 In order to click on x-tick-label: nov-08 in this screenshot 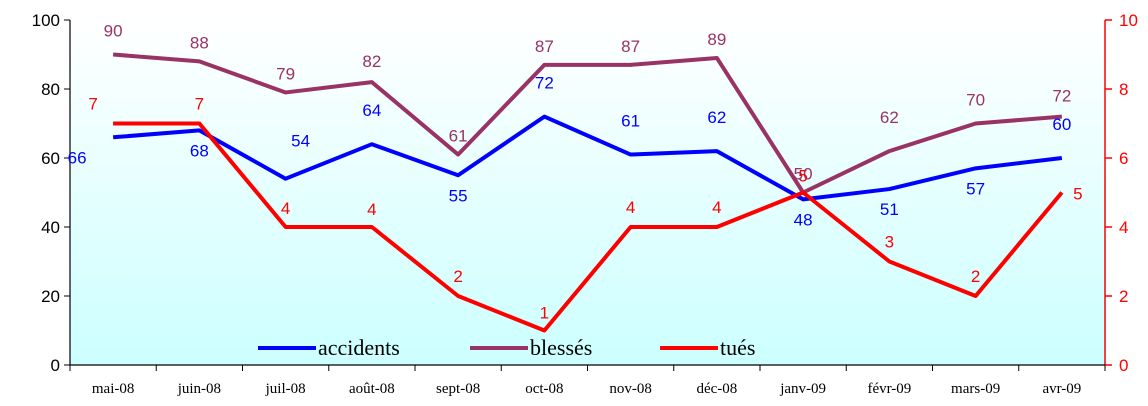, I will do `click(630, 389)`.